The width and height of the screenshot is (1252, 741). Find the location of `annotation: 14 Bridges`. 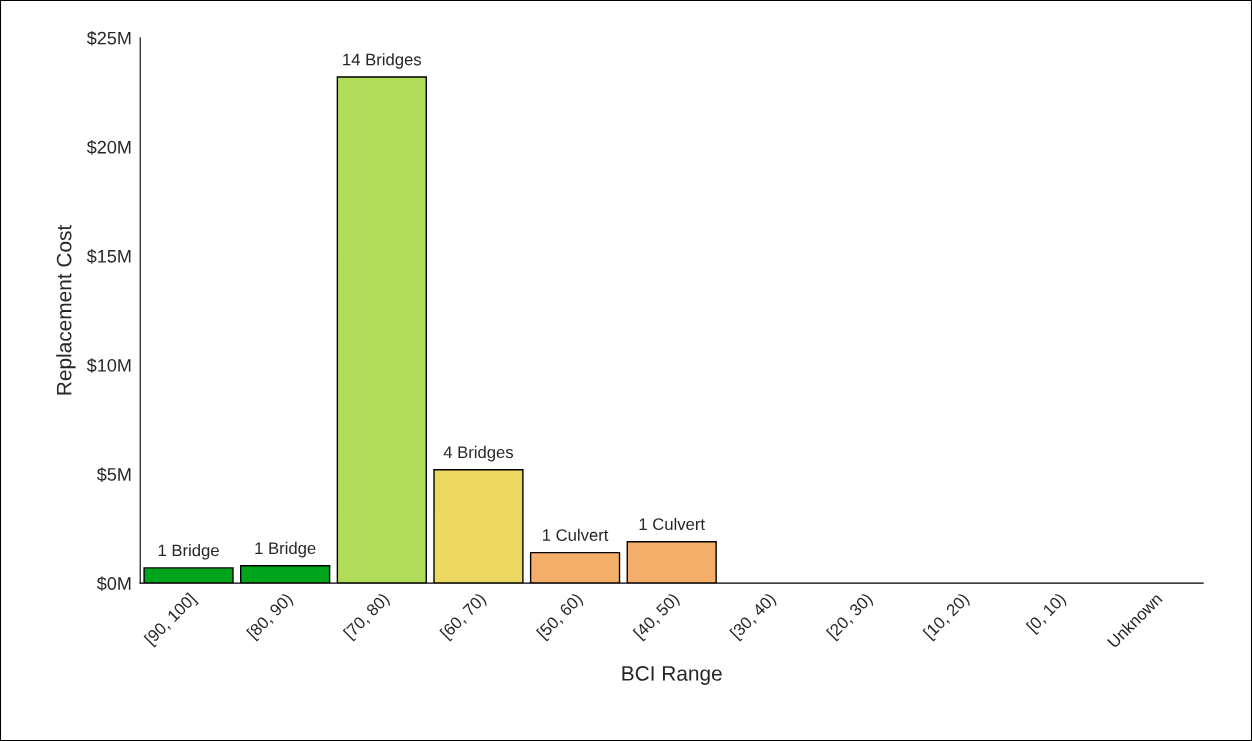

annotation: 14 Bridges is located at coordinates (382, 61).